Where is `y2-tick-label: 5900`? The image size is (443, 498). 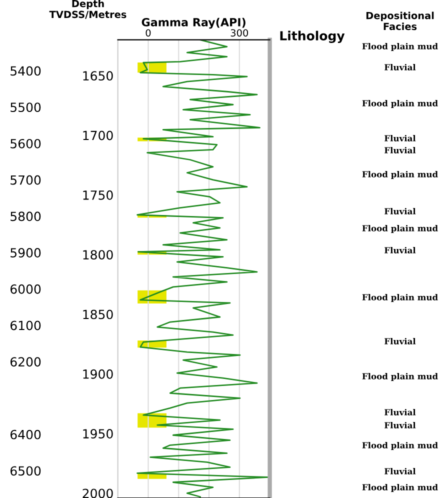
y2-tick-label: 5900 is located at coordinates (25, 253).